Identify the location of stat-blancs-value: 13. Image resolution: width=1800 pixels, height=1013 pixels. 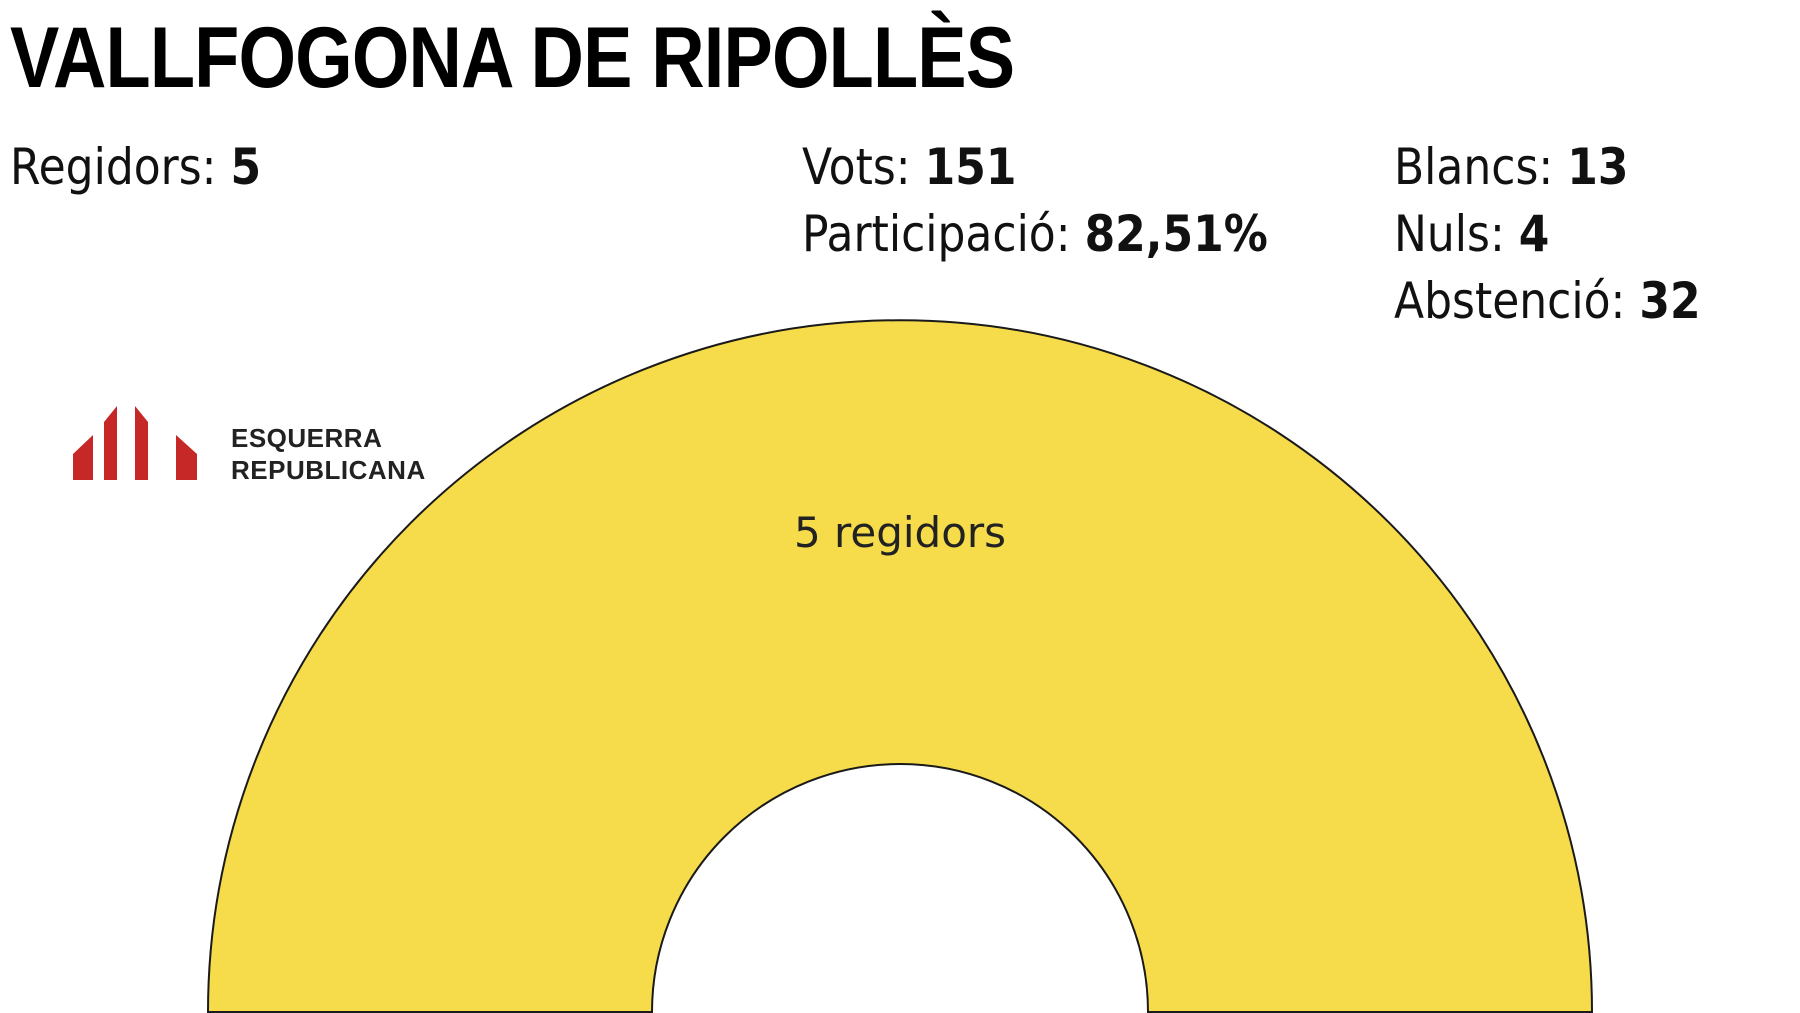
(1598, 167).